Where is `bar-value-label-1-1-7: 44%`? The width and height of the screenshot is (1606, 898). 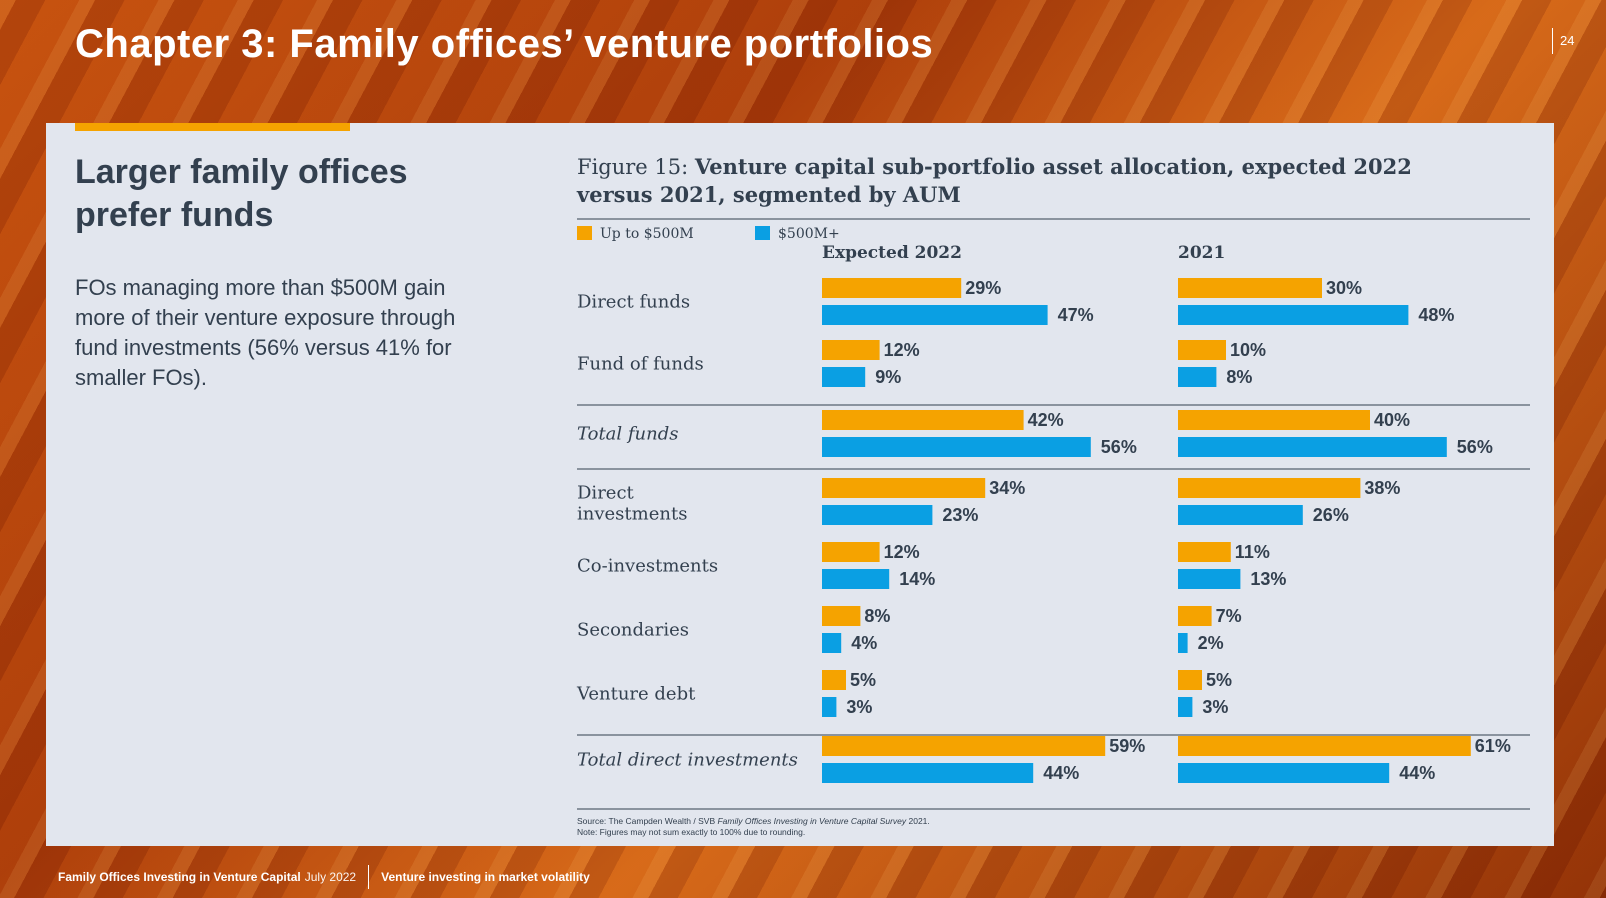
bar-value-label-1-1-7: 44% is located at coordinates (1417, 773).